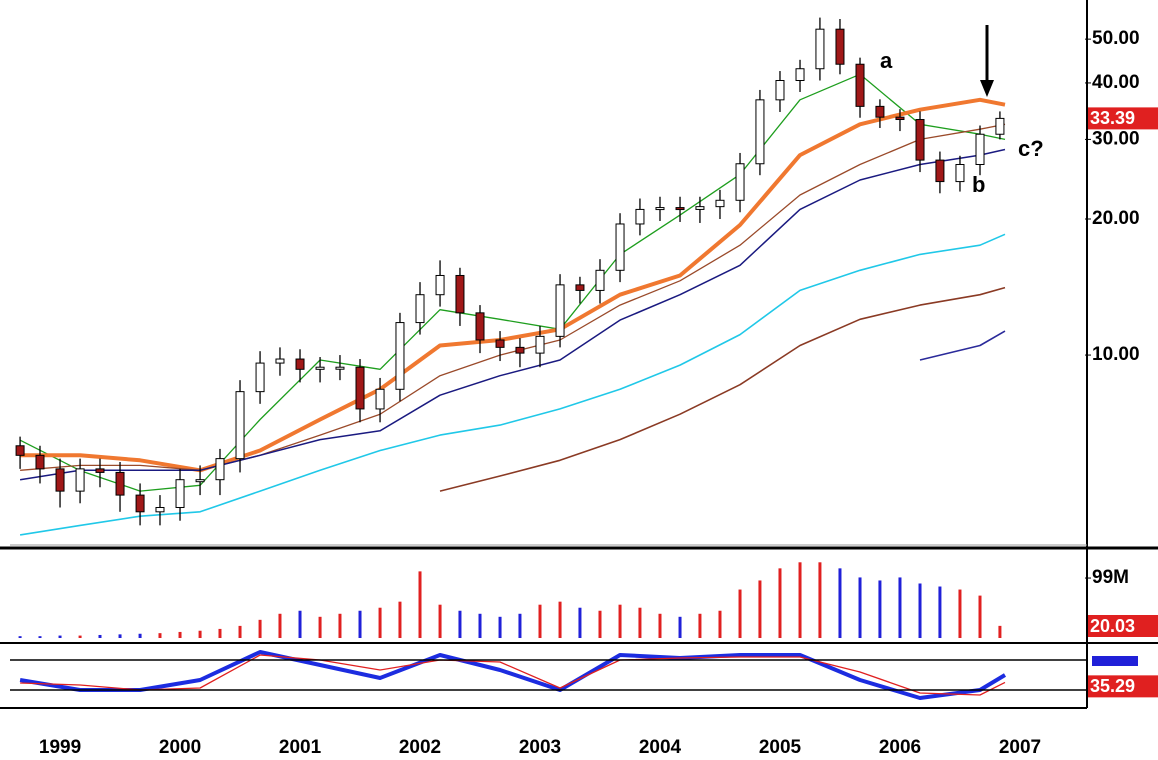 This screenshot has width=1158, height=760. I want to click on x-tick-label: 2002, so click(420, 747).